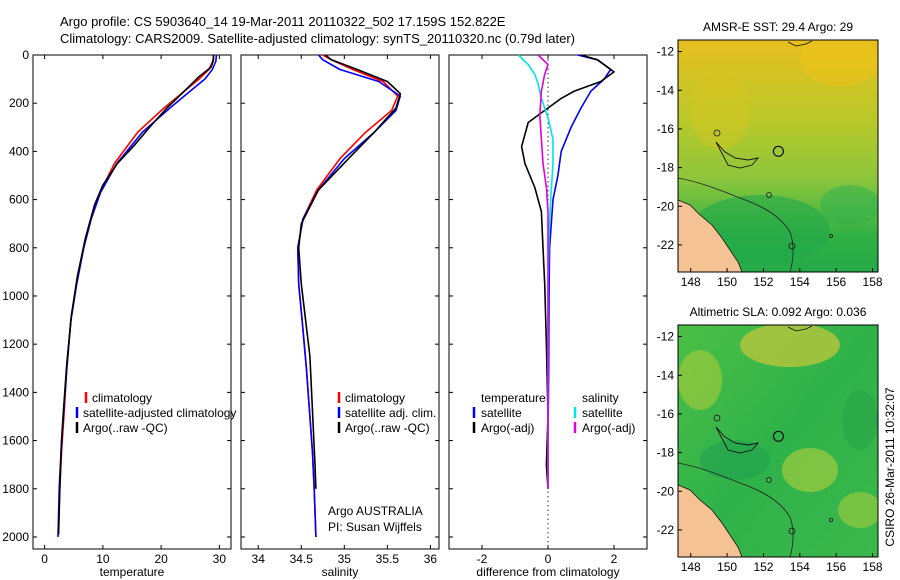 This screenshot has height=580, width=900. Describe the element at coordinates (543, 271) in the screenshot. I see `series-line-salinity-argo-adj-` at that location.